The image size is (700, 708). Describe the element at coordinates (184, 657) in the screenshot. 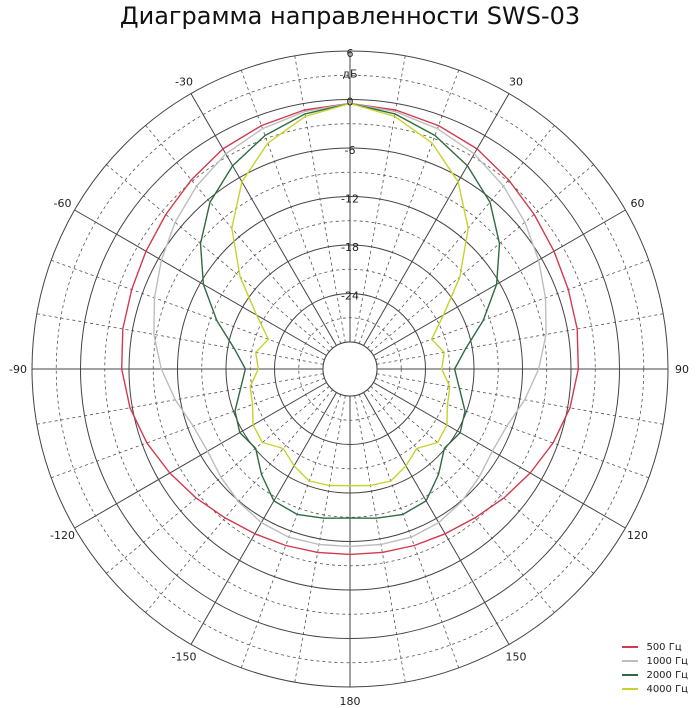

I see `angle-tick-label: -150` at that location.